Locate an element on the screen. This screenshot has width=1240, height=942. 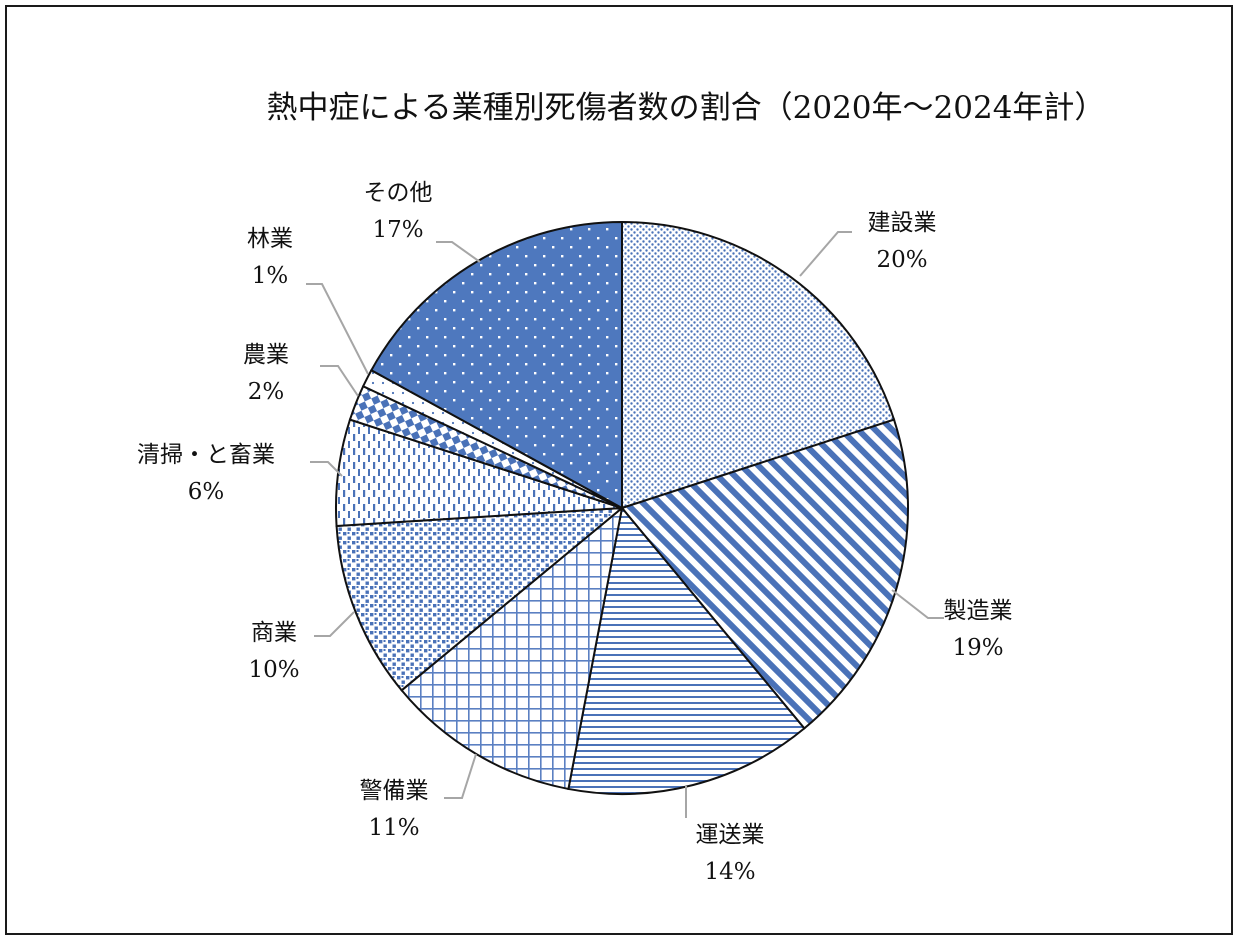
value-label-2: 14% is located at coordinates (729, 872).